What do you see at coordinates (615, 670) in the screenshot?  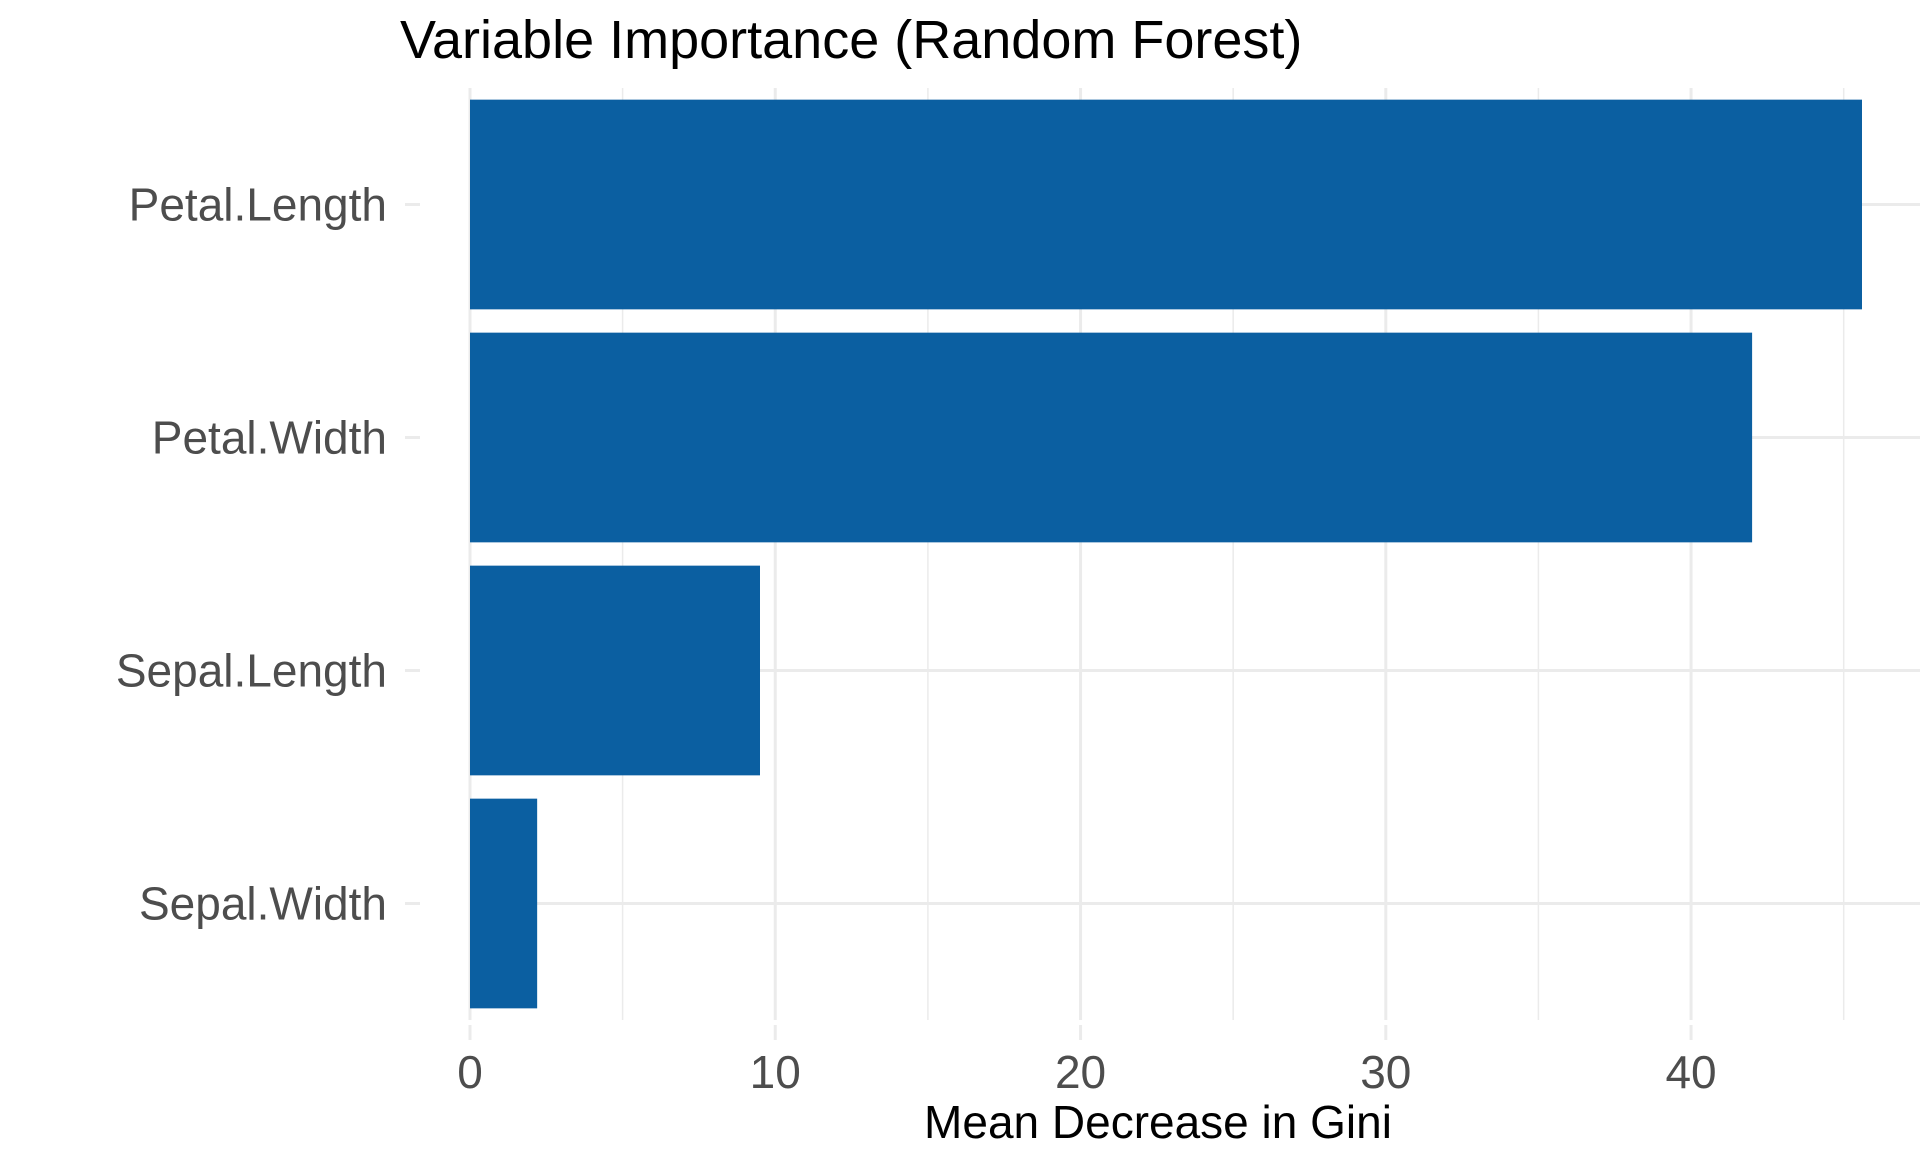 I see `bar-sepal-length` at bounding box center [615, 670].